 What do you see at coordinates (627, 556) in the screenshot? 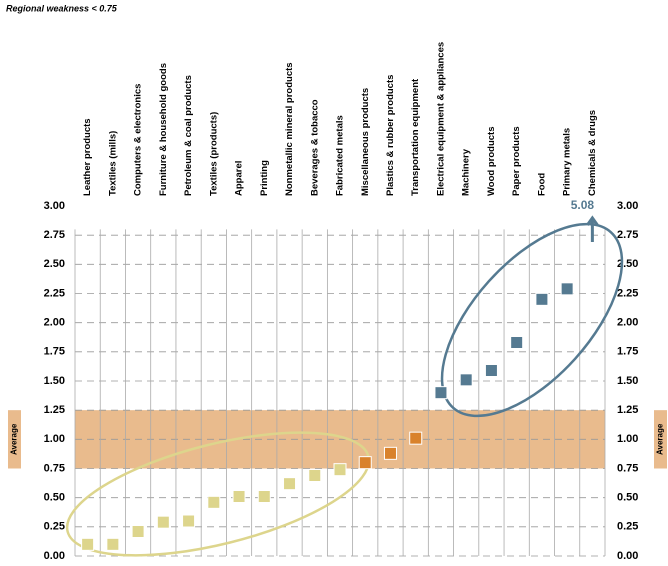
I see `y2-tick-label: 0.00` at bounding box center [627, 556].